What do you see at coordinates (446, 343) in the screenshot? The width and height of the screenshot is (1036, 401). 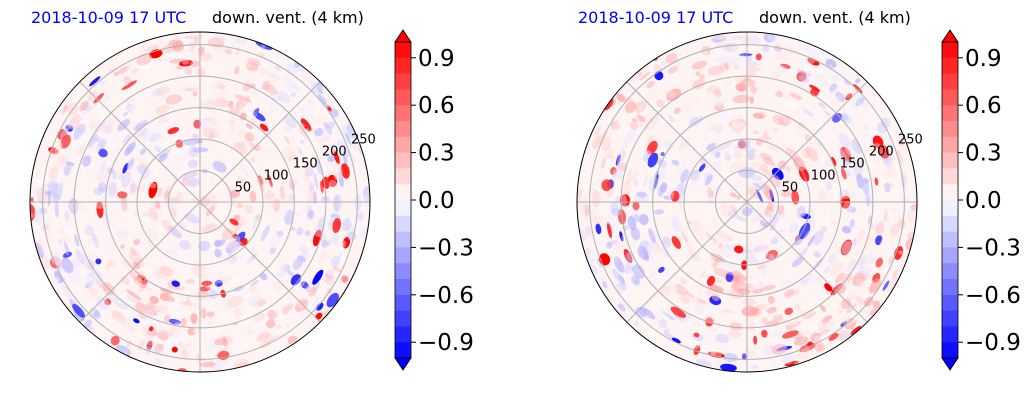 I see `colorbar-tick-label: −0.9` at bounding box center [446, 343].